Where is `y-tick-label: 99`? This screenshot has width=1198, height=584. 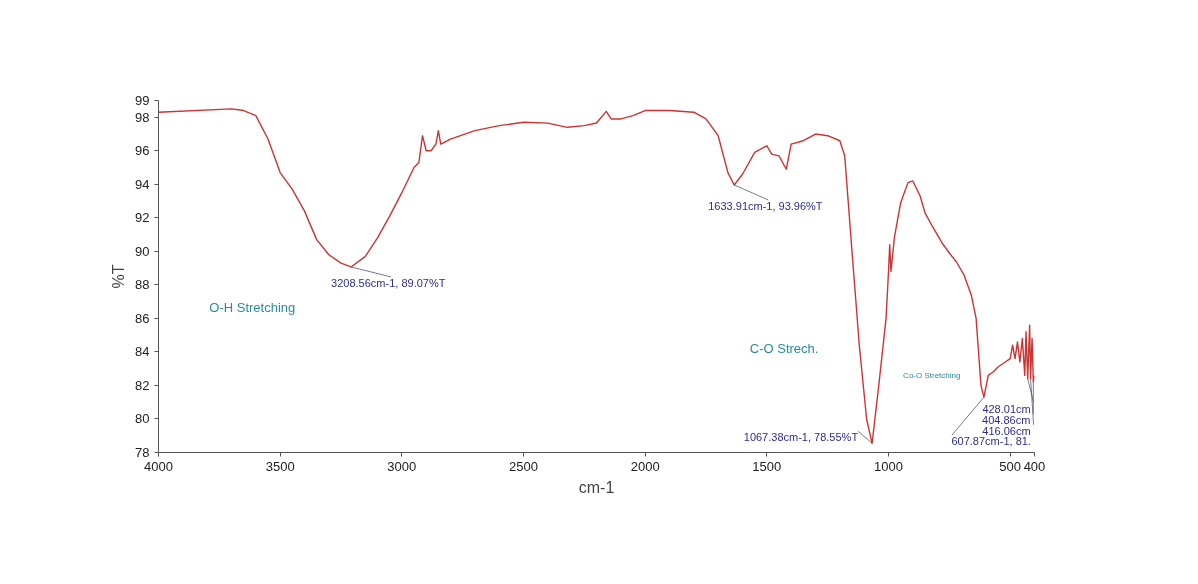
y-tick-label: 99 is located at coordinates (142, 100).